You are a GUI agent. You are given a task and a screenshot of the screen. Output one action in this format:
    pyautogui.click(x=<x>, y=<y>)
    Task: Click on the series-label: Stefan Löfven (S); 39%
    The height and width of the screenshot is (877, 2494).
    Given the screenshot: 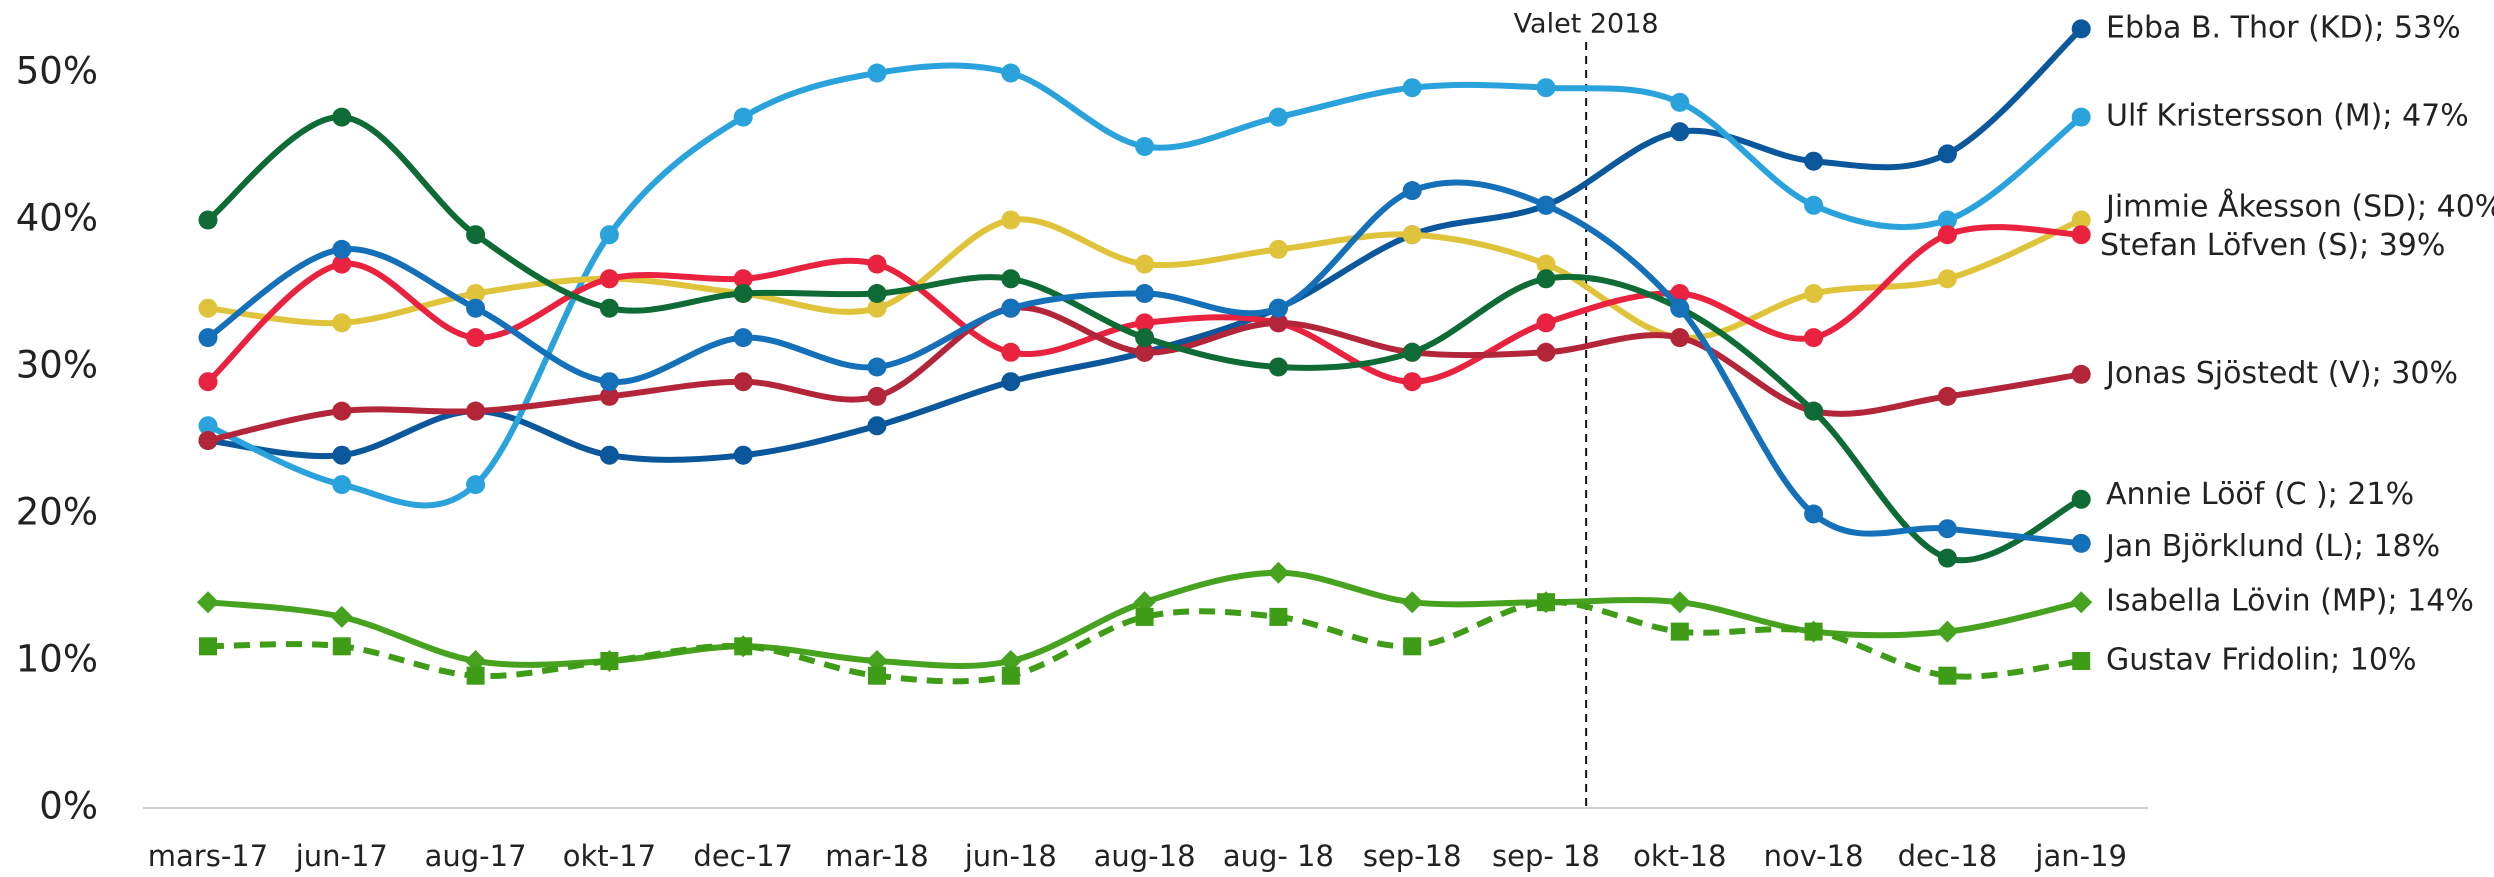 What is the action you would take?
    pyautogui.click(x=2272, y=245)
    